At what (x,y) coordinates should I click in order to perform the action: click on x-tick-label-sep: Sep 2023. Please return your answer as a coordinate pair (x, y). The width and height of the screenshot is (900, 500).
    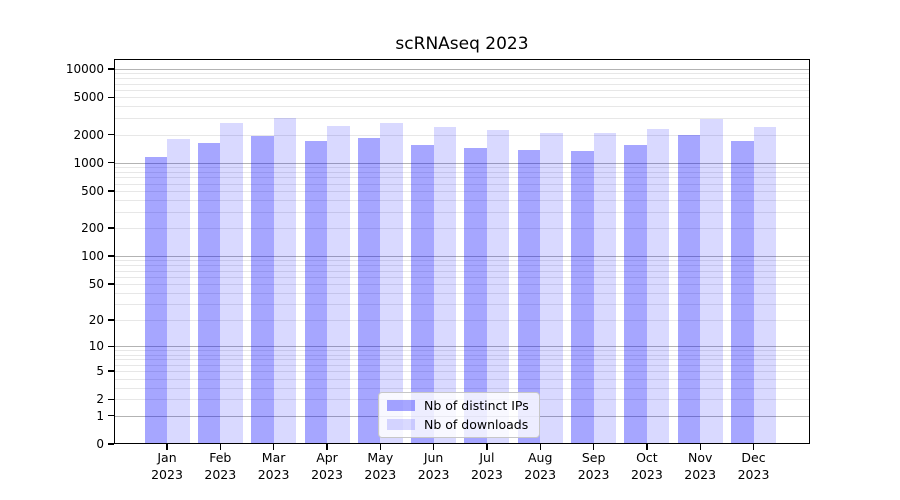
    Looking at the image, I should click on (593, 466).